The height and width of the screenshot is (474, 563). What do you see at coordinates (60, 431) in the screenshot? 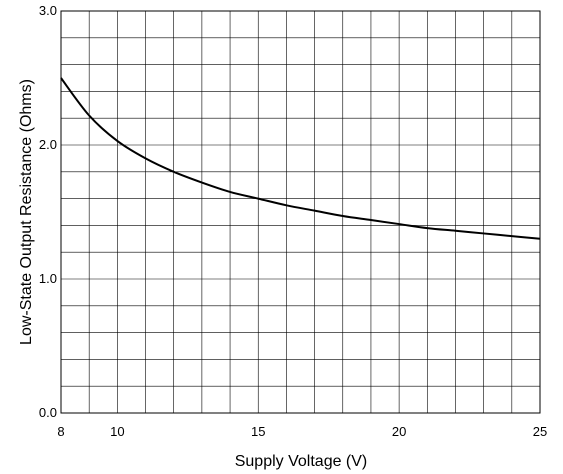
I see `x-tick-label: 8` at bounding box center [60, 431].